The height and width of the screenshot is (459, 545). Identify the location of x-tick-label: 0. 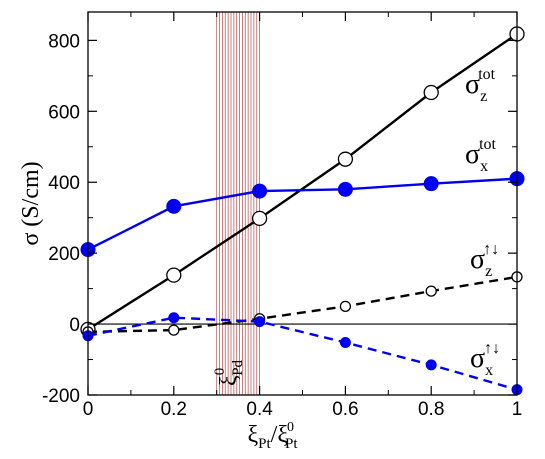
(88, 409).